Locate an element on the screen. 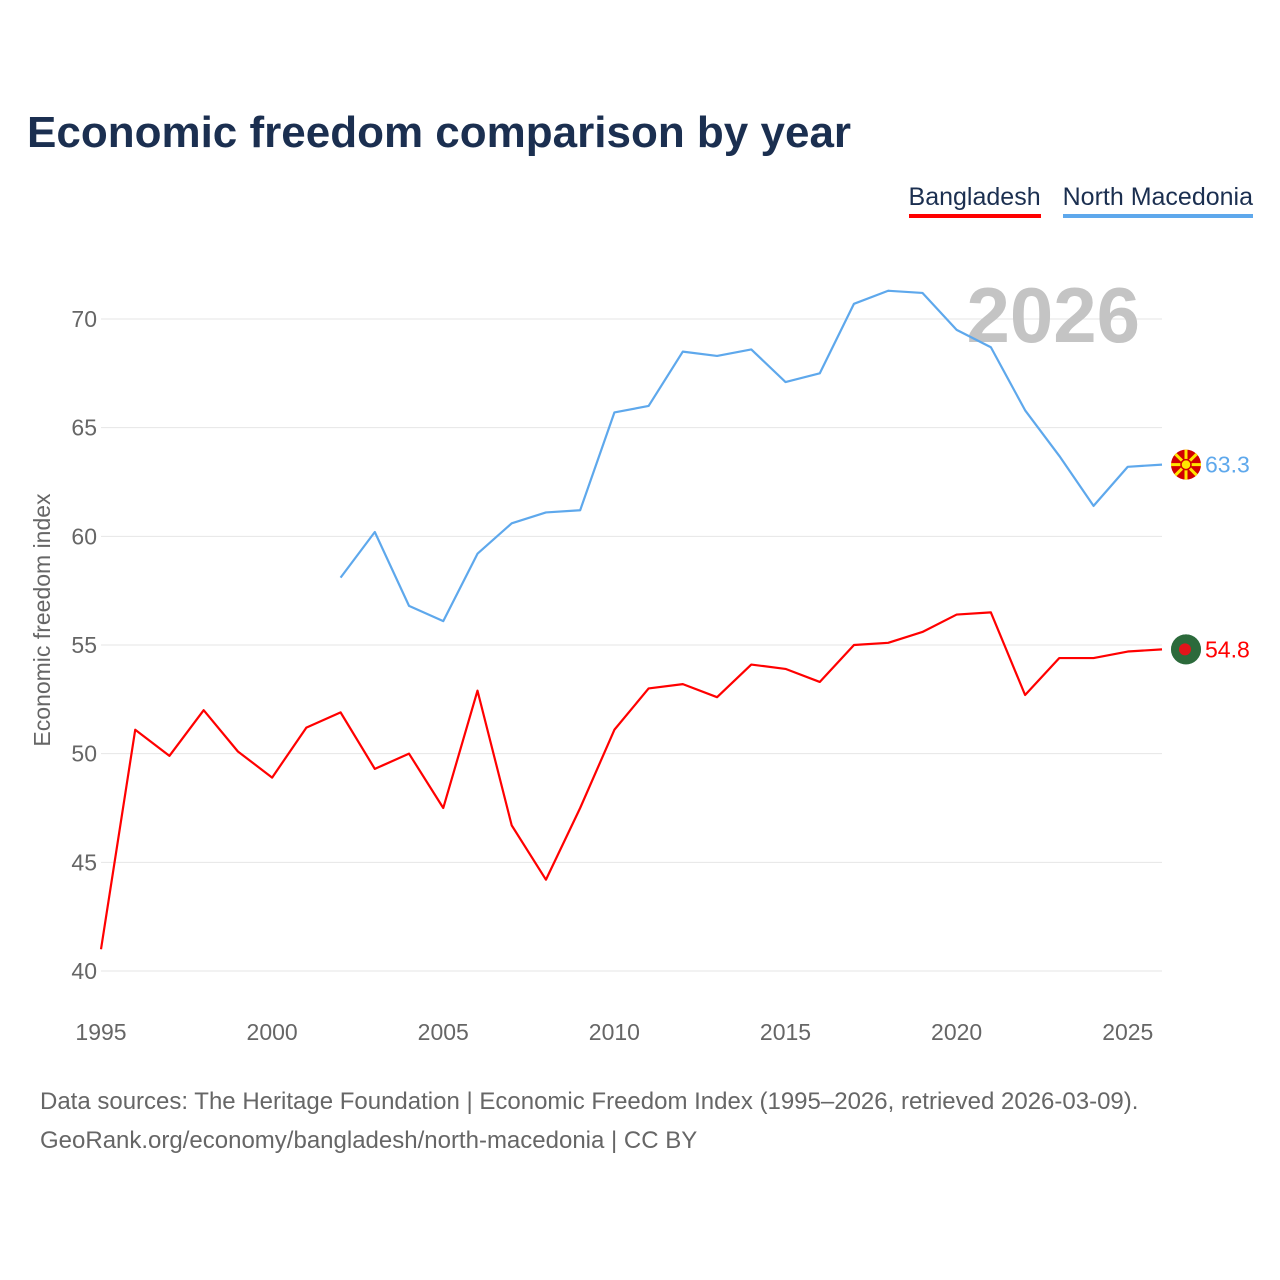  y-tick-label: 50 is located at coordinates (84, 754).